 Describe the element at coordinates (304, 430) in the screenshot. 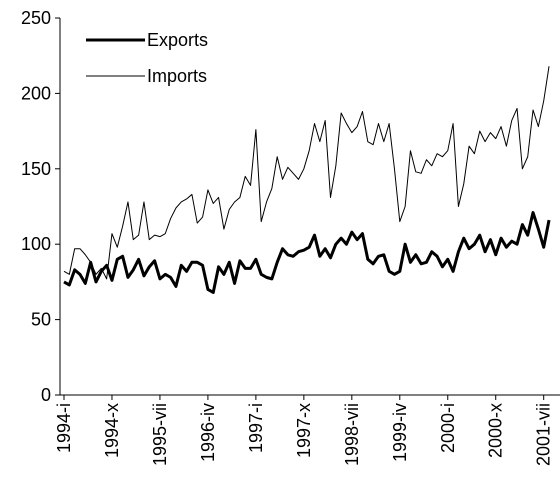

I see `x-tick-label: 1997-x` at that location.